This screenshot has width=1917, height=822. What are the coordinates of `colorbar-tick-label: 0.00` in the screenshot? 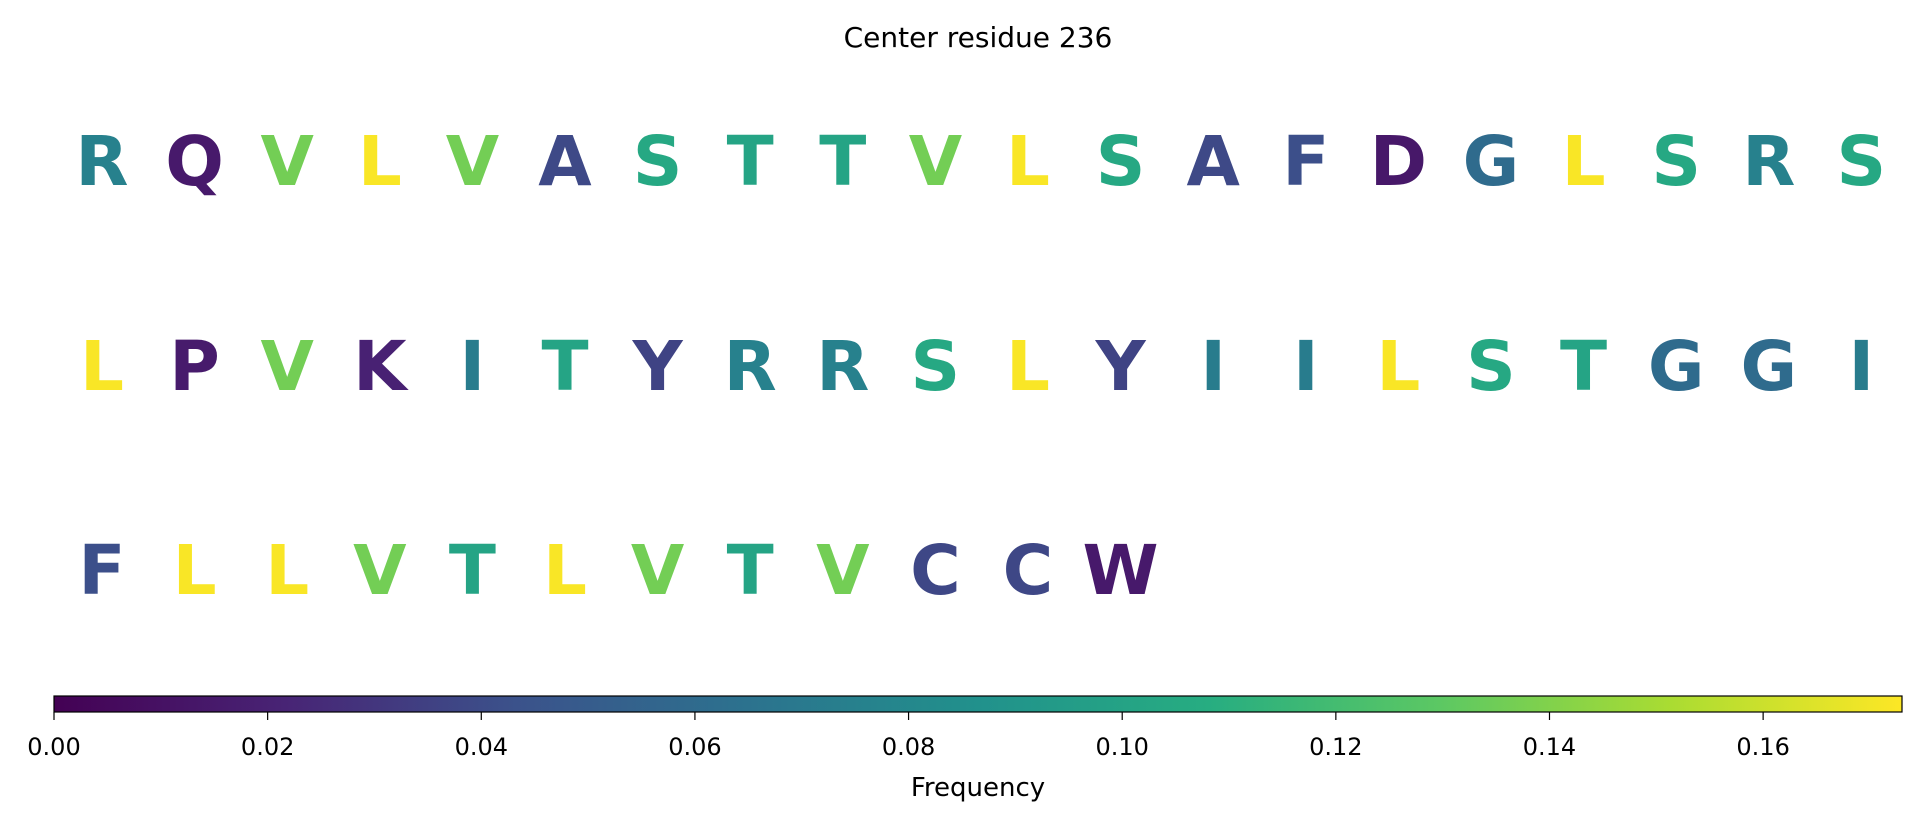 It's located at (53, 747).